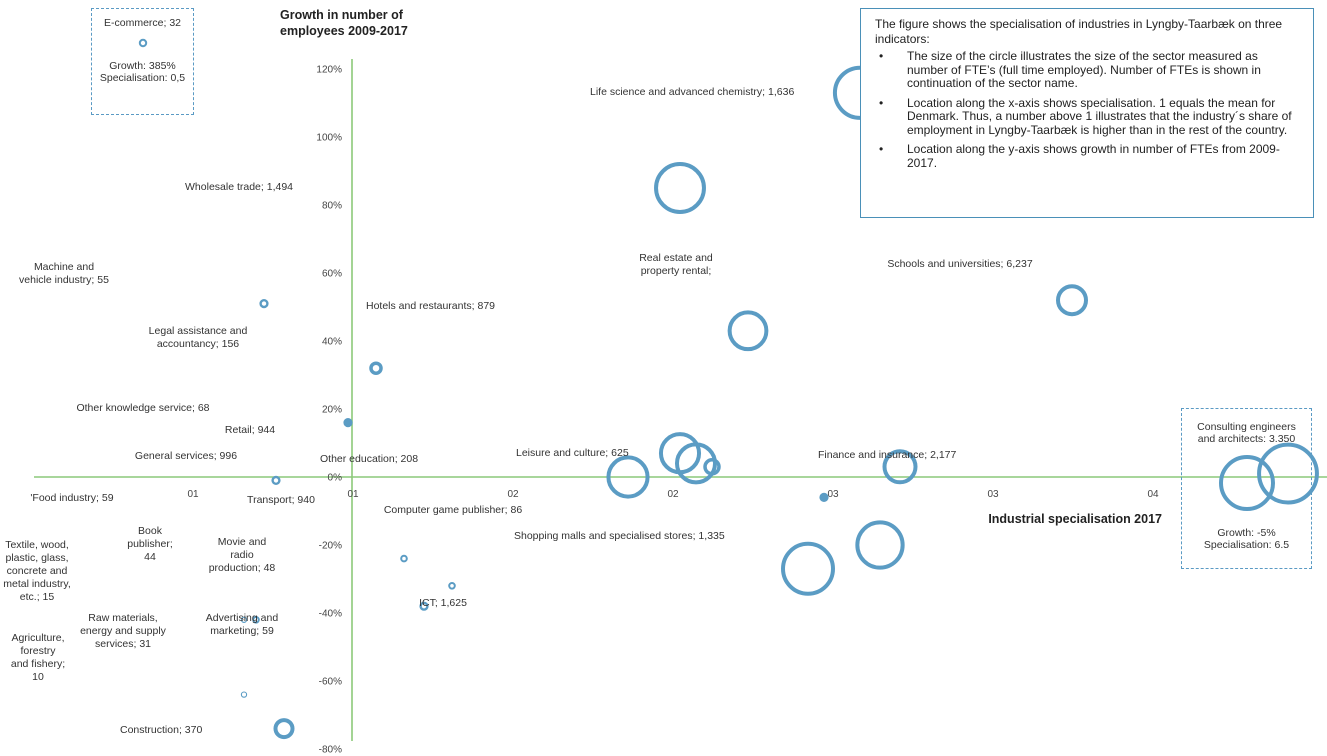  What do you see at coordinates (1075, 519) in the screenshot?
I see `x-axis-title: Industrial specialisation 2017` at bounding box center [1075, 519].